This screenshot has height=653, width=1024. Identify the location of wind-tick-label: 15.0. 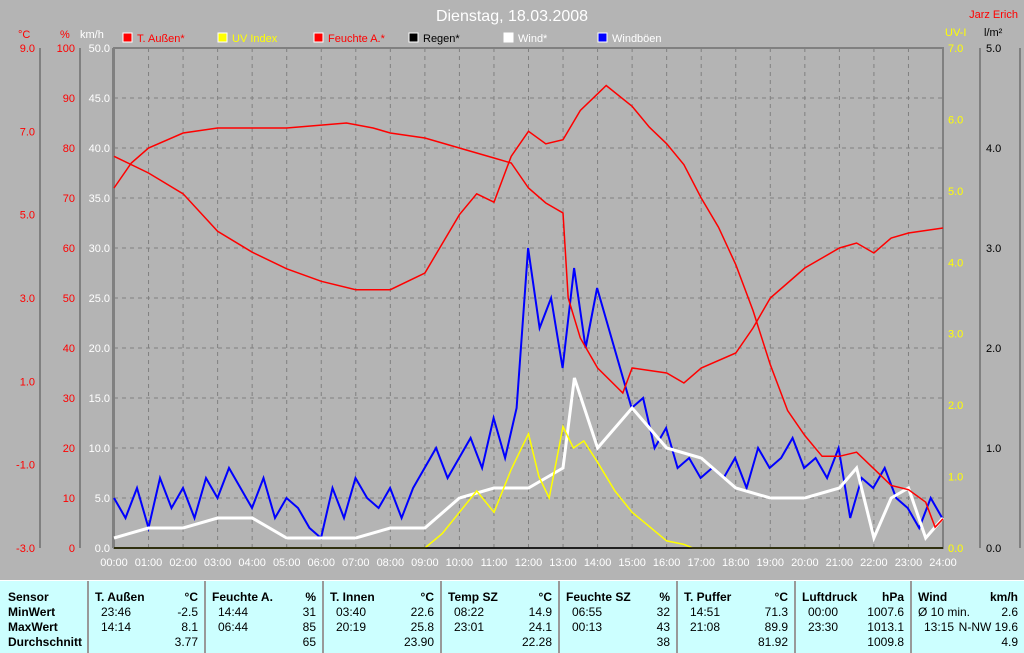
(99, 399).